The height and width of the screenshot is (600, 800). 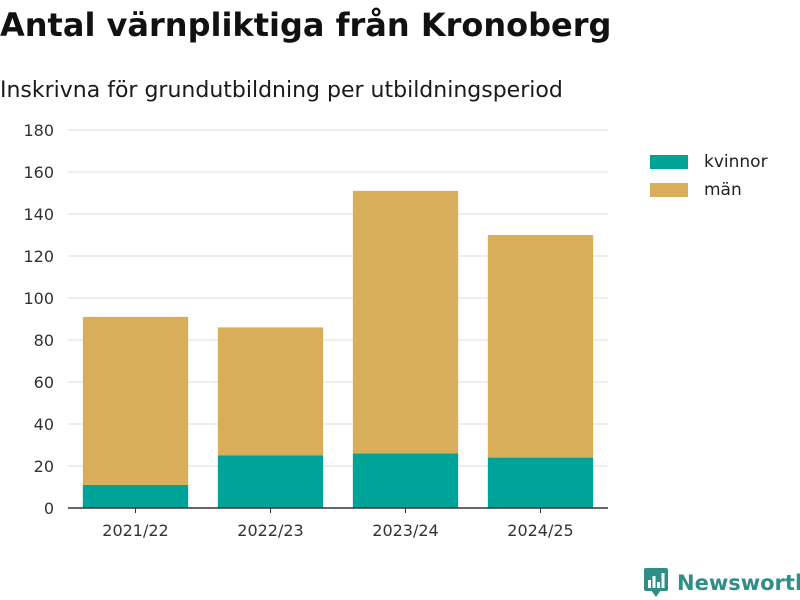 What do you see at coordinates (270, 482) in the screenshot?
I see `bar-2022-23-kvinnor` at bounding box center [270, 482].